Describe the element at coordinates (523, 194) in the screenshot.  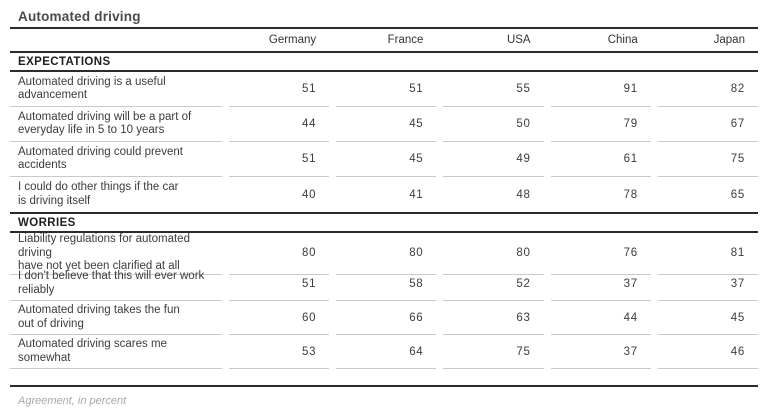
I see `value-cell-usa: 48` at that location.